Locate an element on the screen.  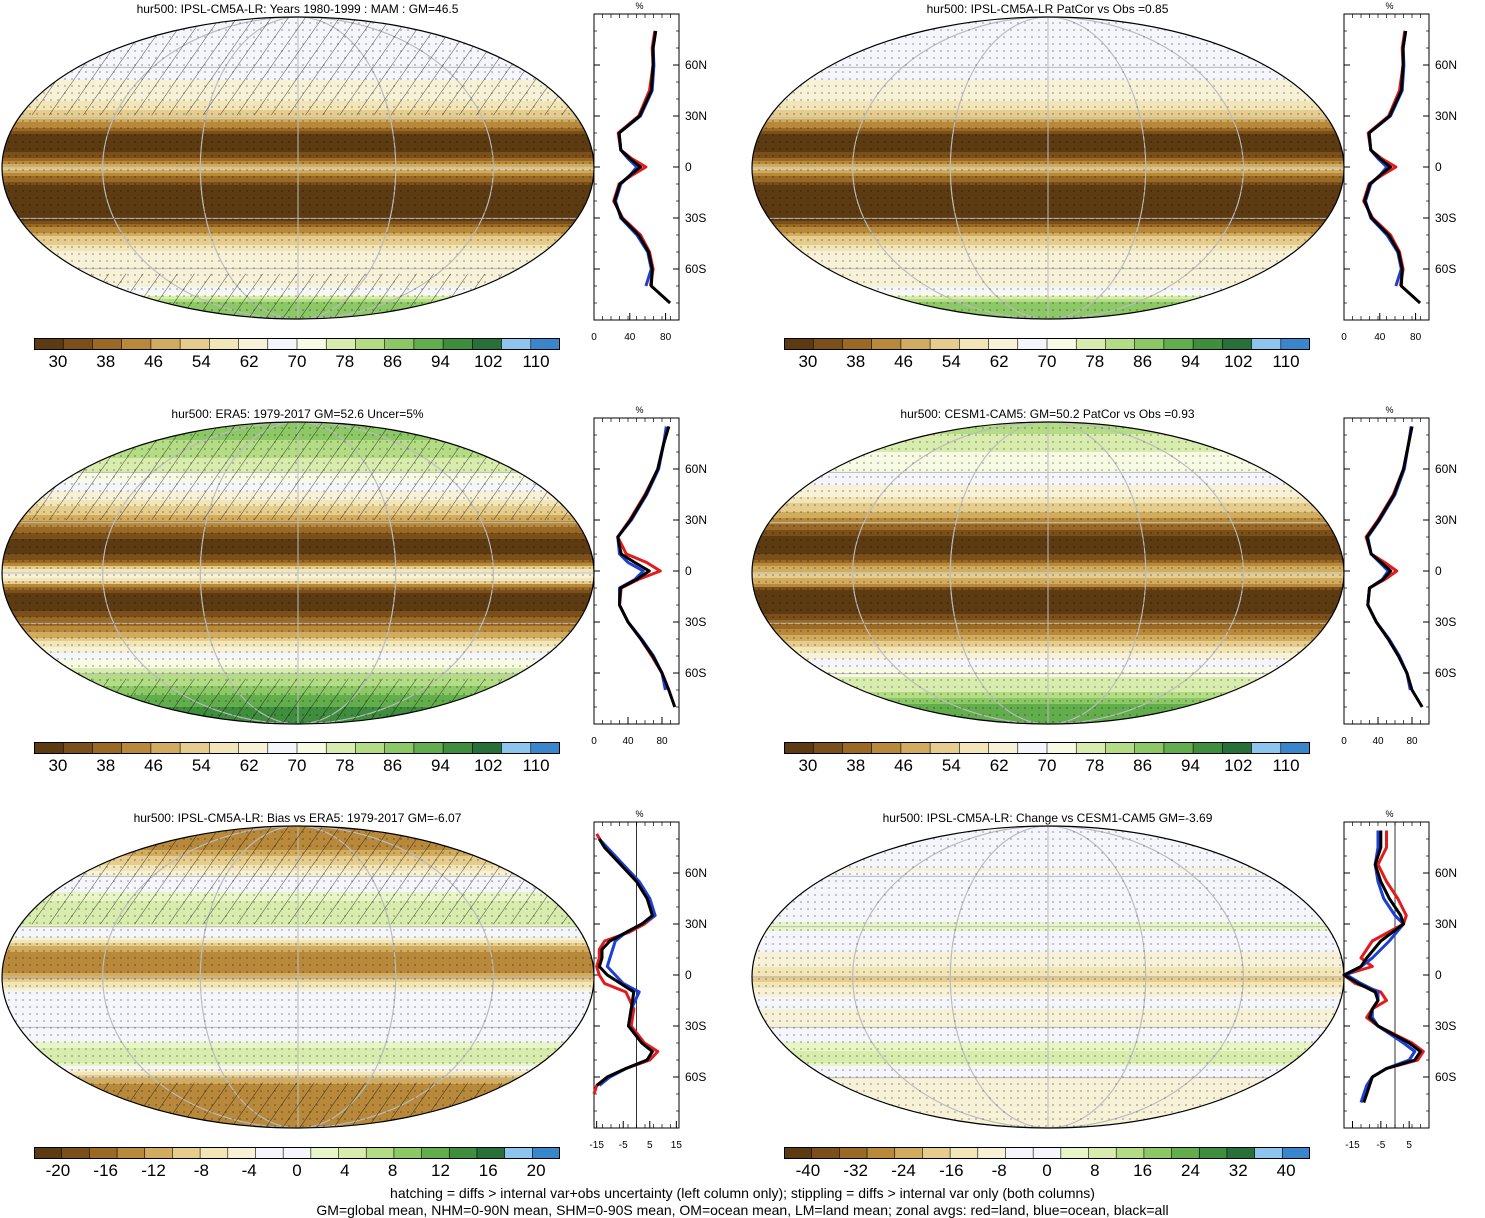
colorbar-tick-label: 24 is located at coordinates (1190, 1170).